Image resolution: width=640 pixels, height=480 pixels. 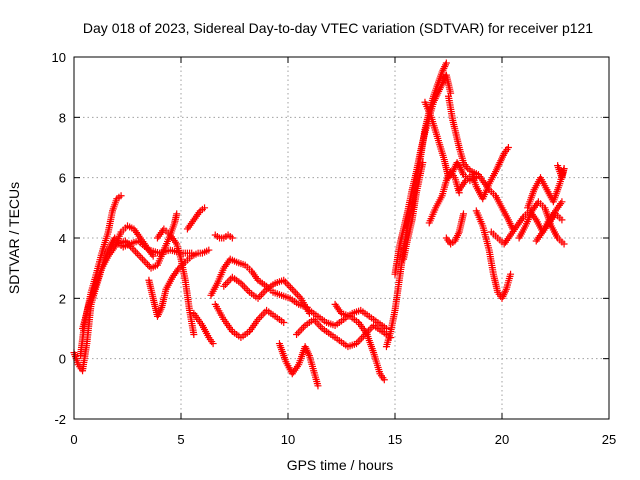 I want to click on series-trace-h, so click(x=203, y=328).